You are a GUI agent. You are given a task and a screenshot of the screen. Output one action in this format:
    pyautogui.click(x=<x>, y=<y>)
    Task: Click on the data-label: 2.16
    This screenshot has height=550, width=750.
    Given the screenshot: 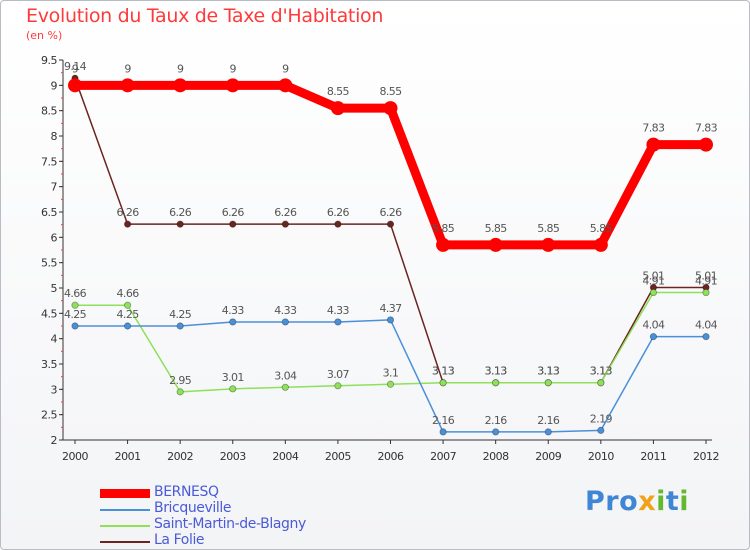 What is the action you would take?
    pyautogui.click(x=443, y=420)
    